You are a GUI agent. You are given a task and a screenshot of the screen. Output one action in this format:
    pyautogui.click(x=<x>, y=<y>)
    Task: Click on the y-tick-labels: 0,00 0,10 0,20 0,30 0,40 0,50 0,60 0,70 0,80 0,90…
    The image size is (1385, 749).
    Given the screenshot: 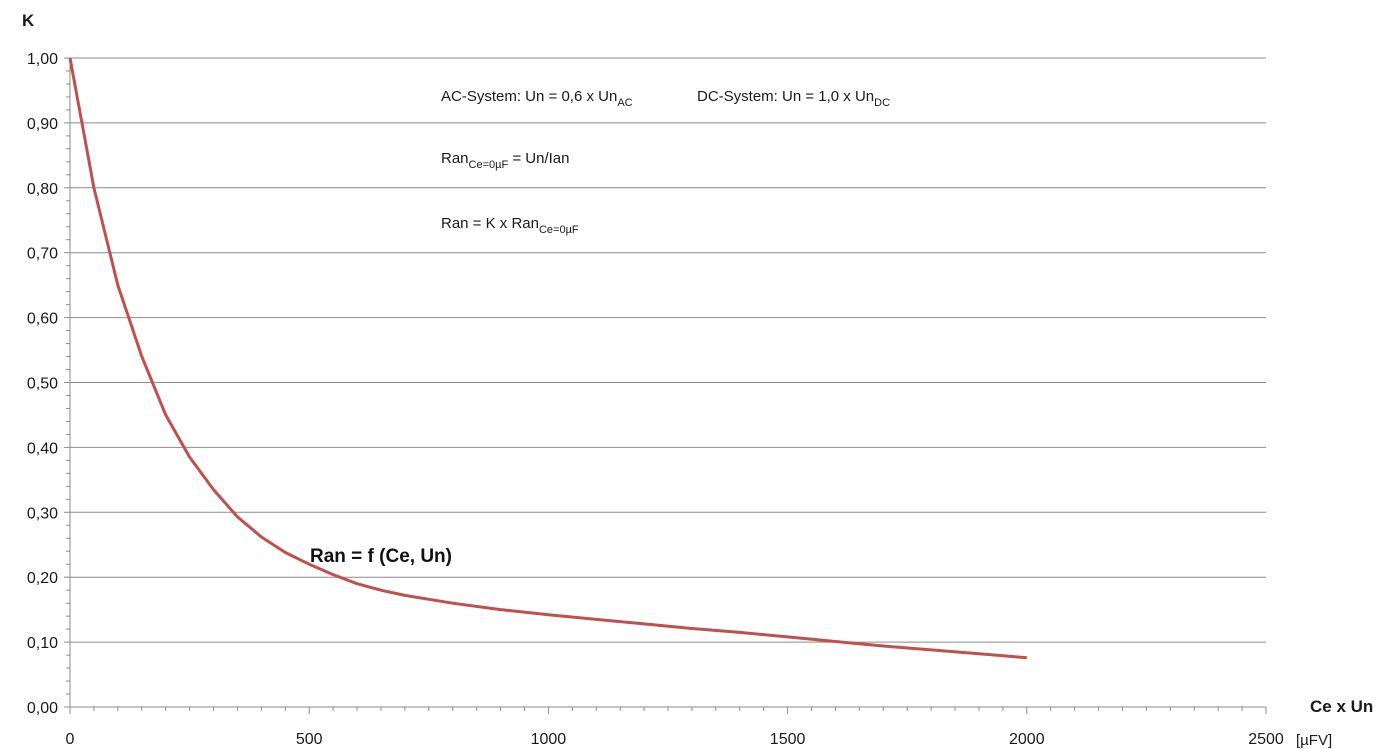 What is the action you would take?
    pyautogui.click(x=42, y=384)
    